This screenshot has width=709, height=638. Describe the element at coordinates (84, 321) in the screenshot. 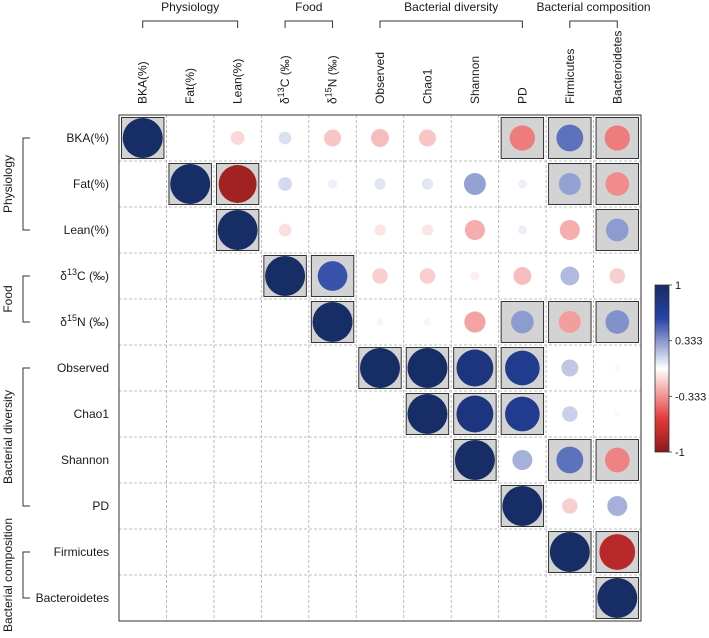

I see `row-label: δ15N (‰)` at that location.